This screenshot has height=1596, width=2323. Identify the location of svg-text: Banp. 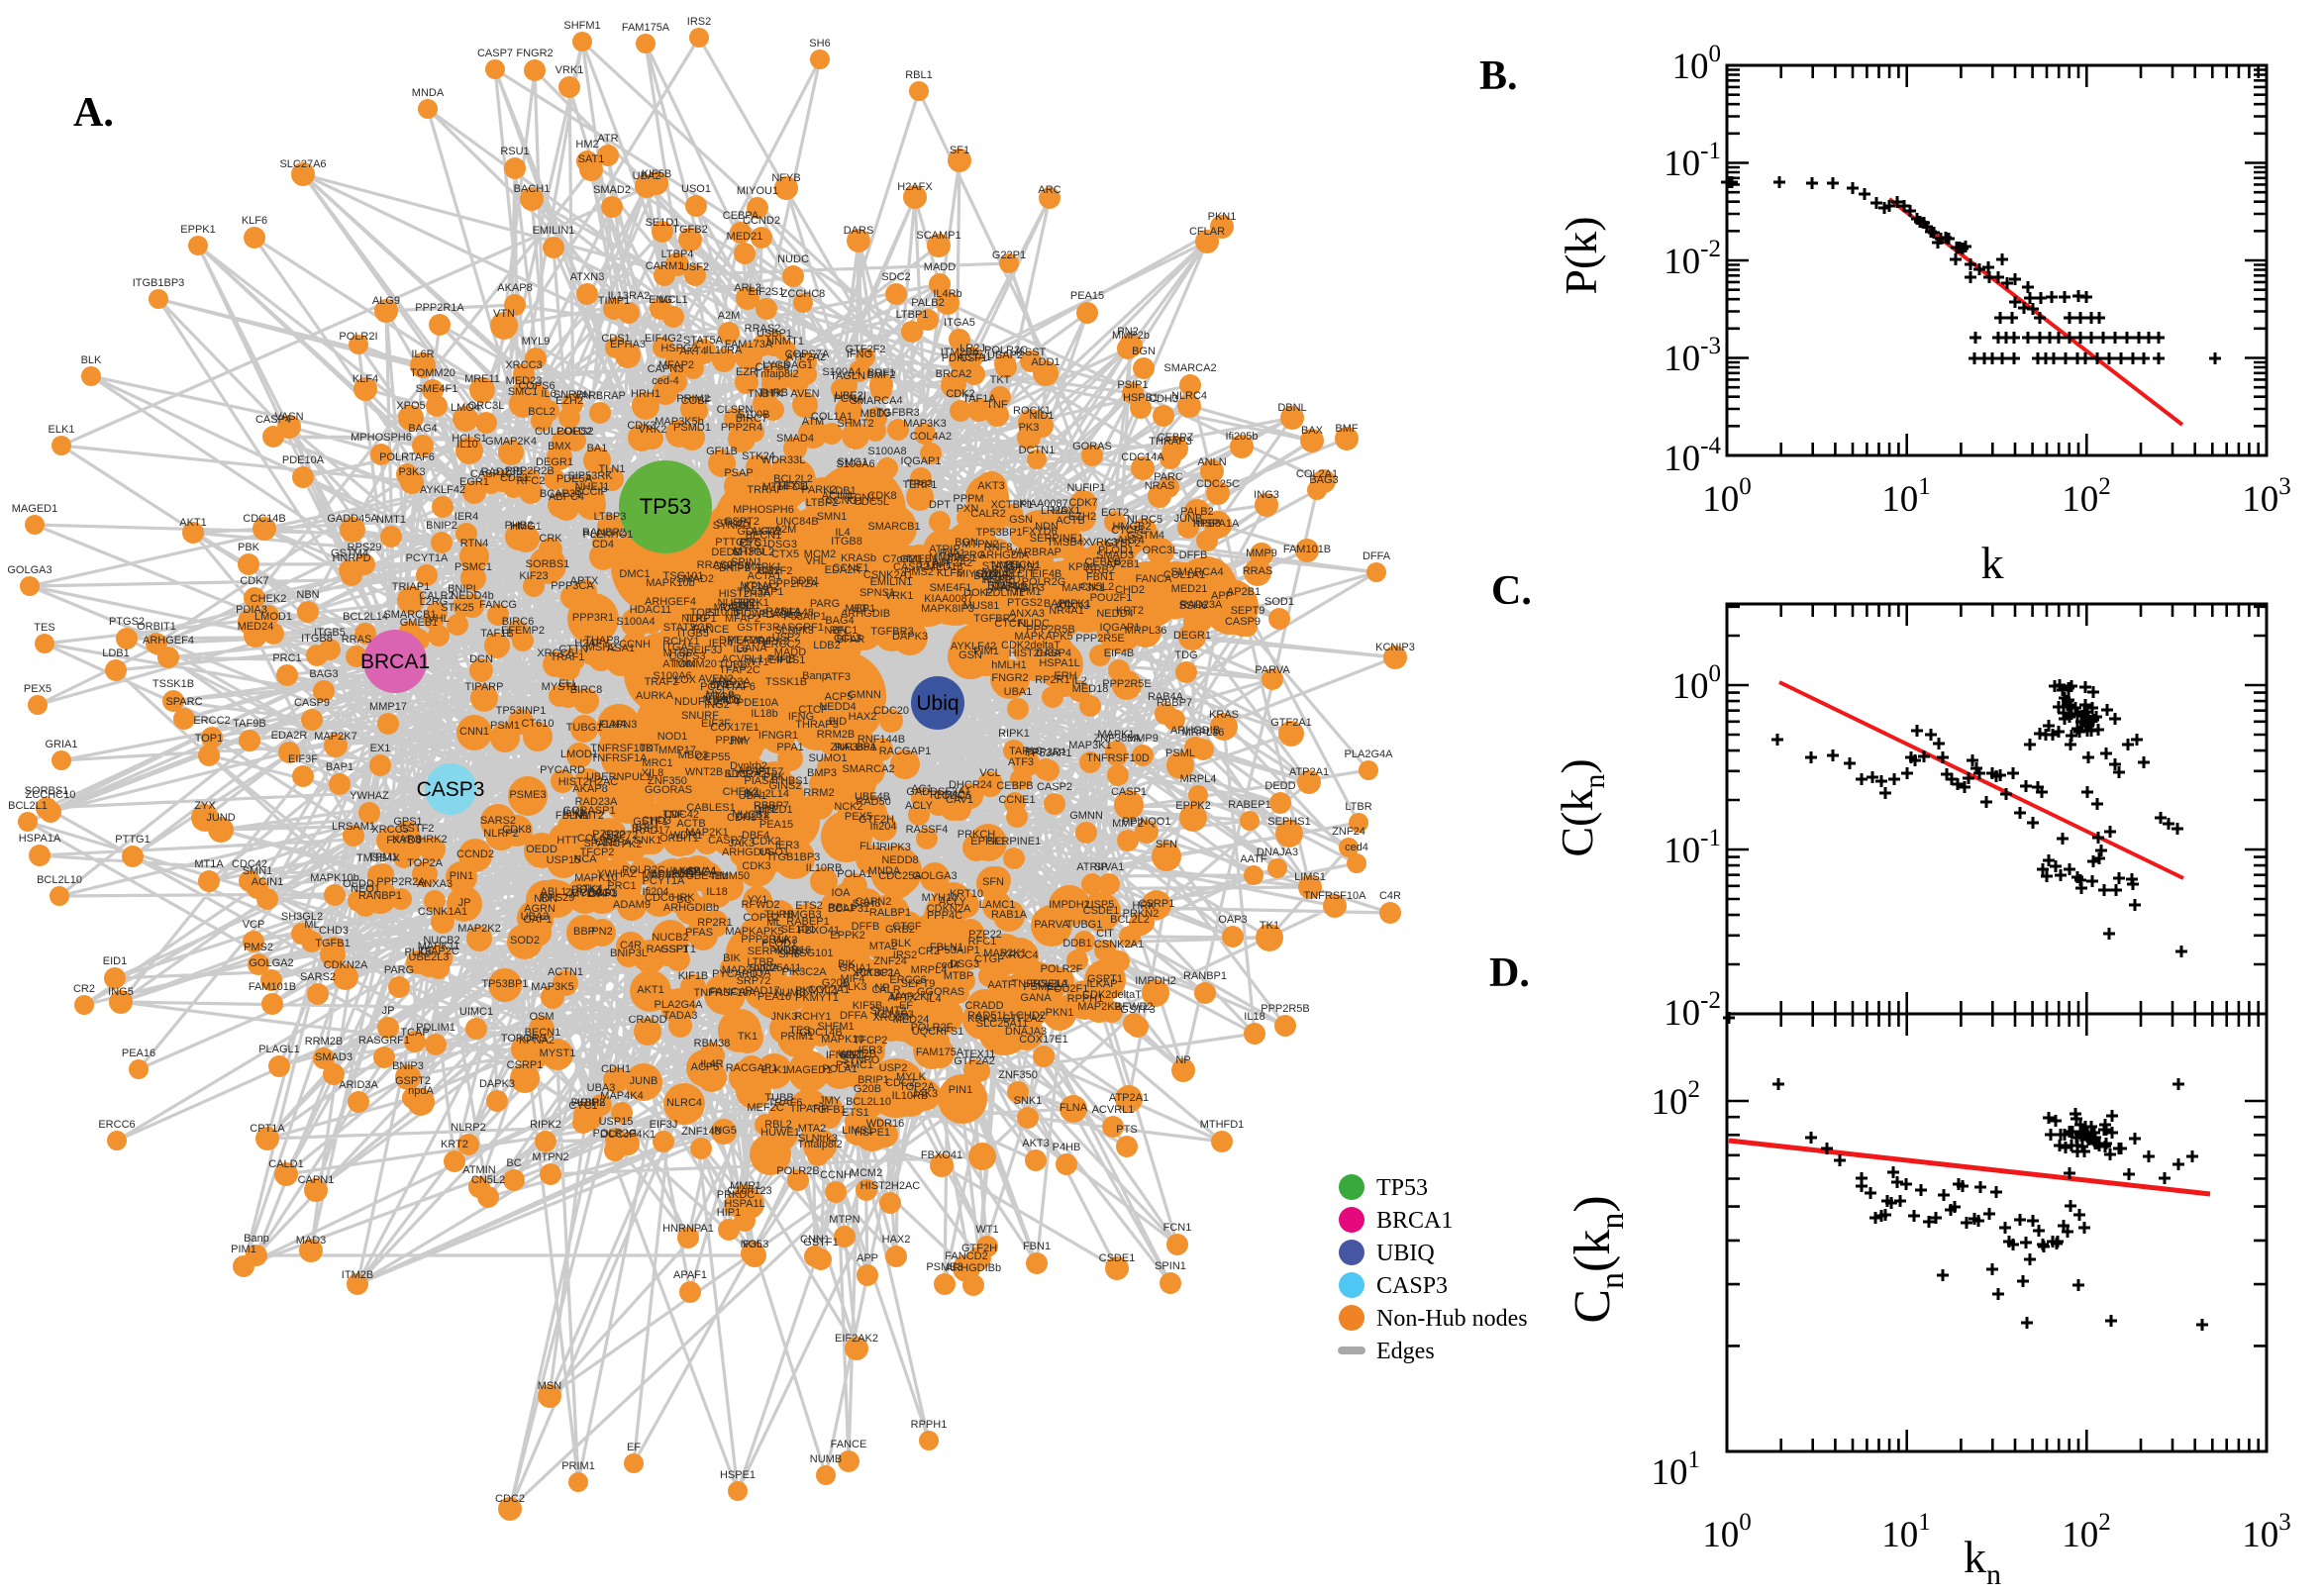
(815, 676).